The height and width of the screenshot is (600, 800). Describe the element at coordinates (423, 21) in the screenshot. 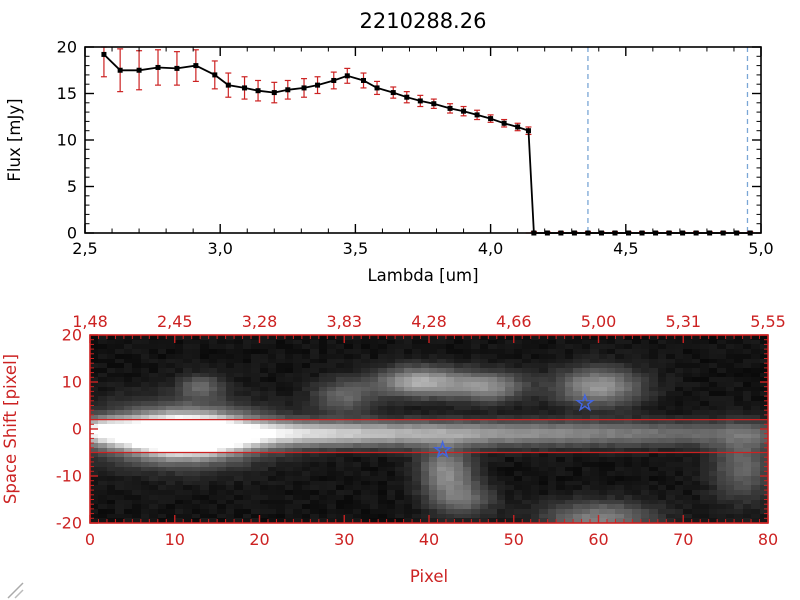

I see `chart-title: 2210288.26` at that location.